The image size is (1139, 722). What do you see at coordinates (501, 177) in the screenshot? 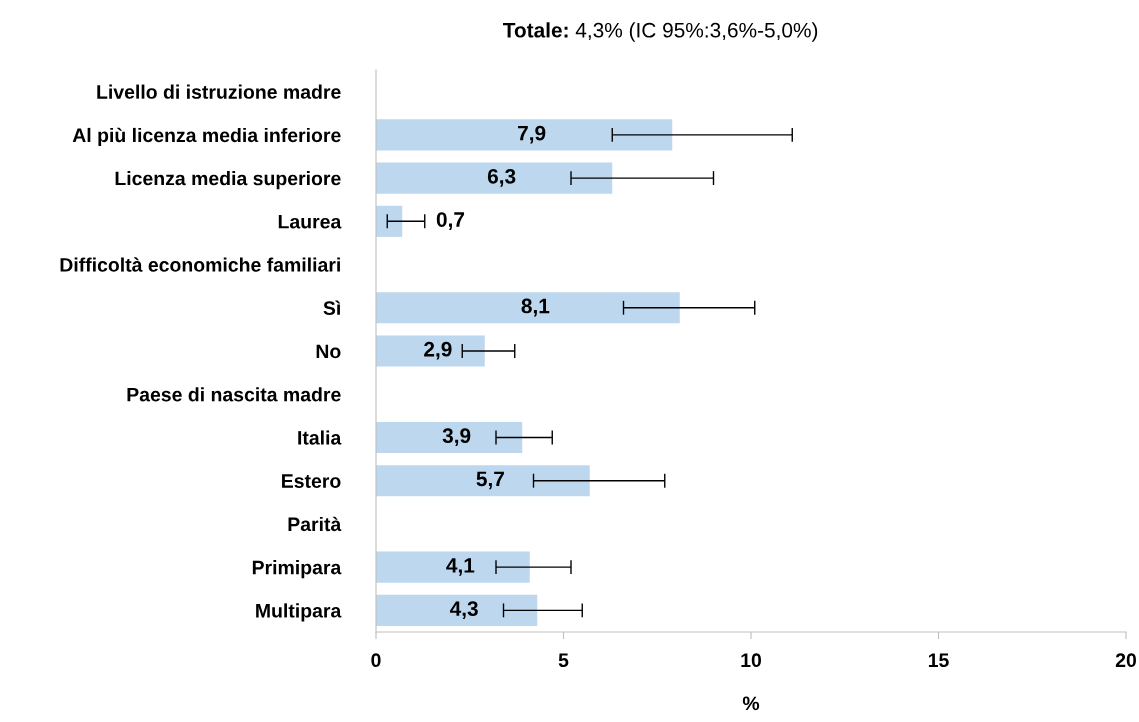
I see `data-label: 6,3` at bounding box center [501, 177].